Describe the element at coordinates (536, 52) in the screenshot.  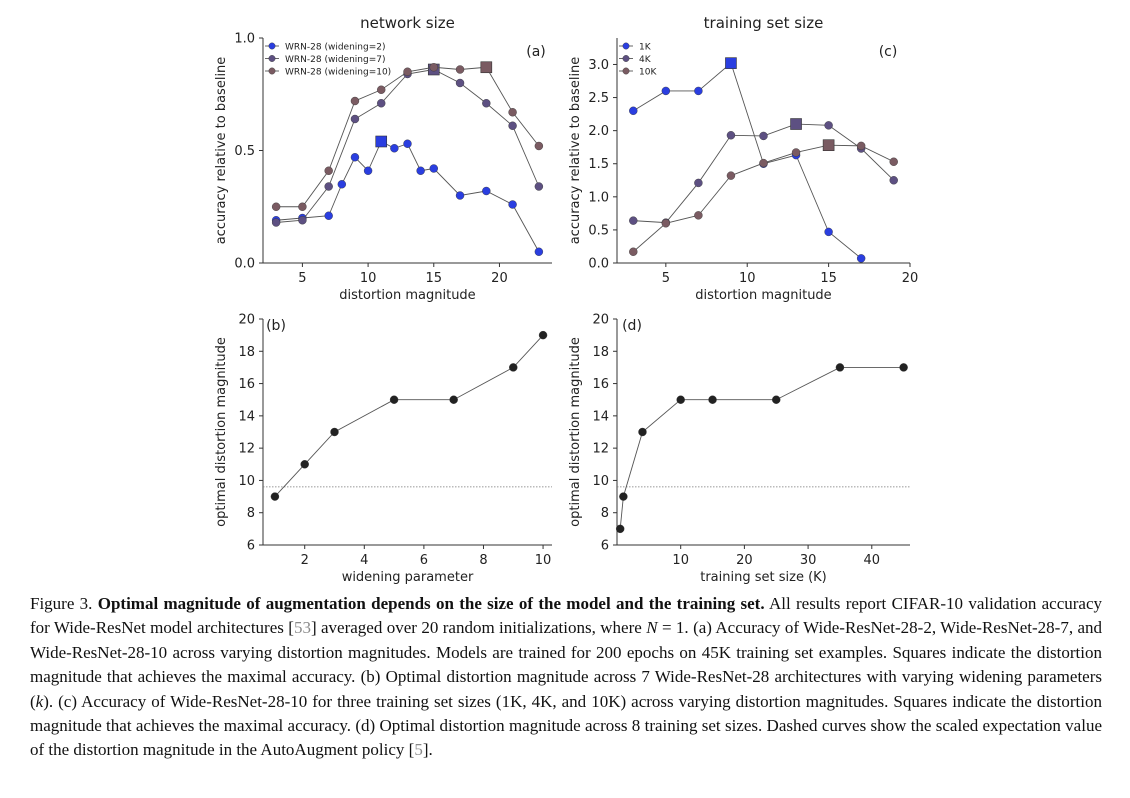
I see `panel-label: (a)` at that location.